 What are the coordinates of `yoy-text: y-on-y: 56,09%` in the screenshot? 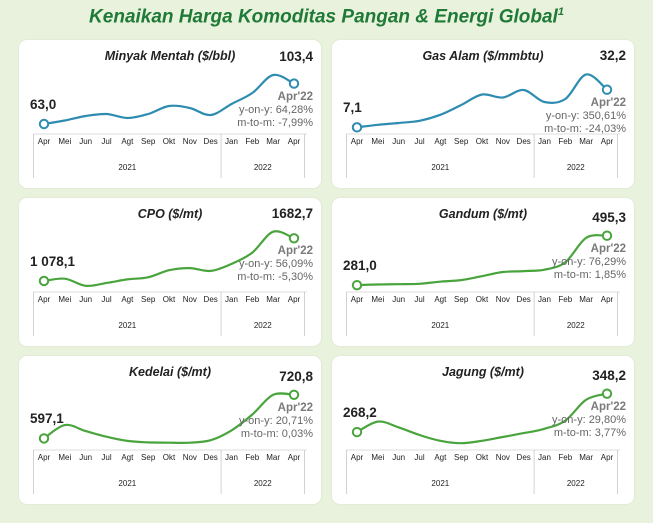 It's located at (276, 264).